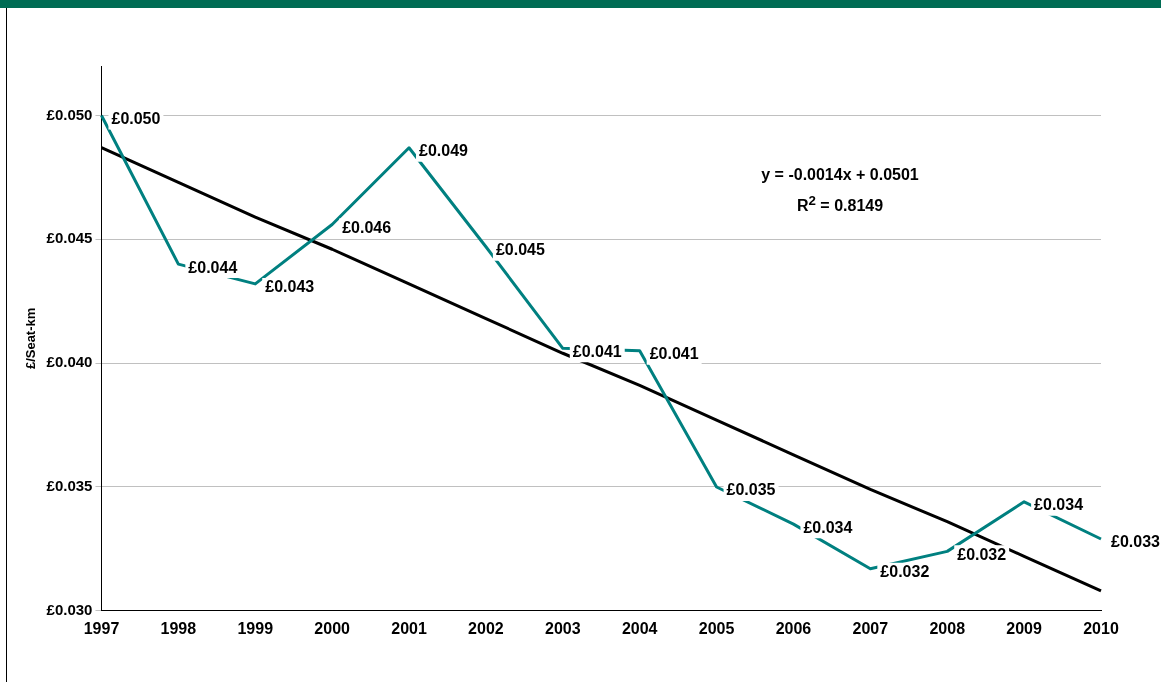 This screenshot has width=1161, height=682. I want to click on data-label: £0.049, so click(444, 151).